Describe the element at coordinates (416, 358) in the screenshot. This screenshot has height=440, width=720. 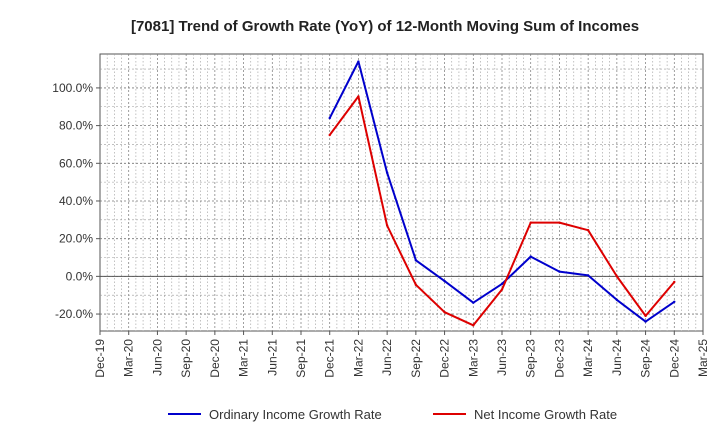
I see `x-tick-label: Sep-22` at that location.